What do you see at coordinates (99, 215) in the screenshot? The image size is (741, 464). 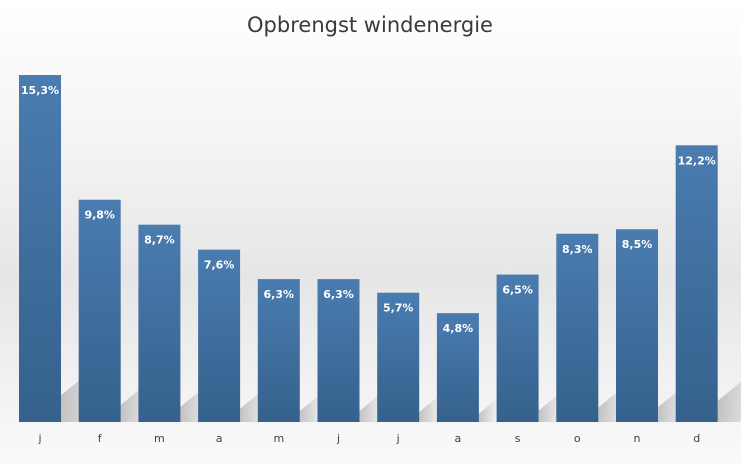 I see `data-label: 9,8%` at bounding box center [99, 215].